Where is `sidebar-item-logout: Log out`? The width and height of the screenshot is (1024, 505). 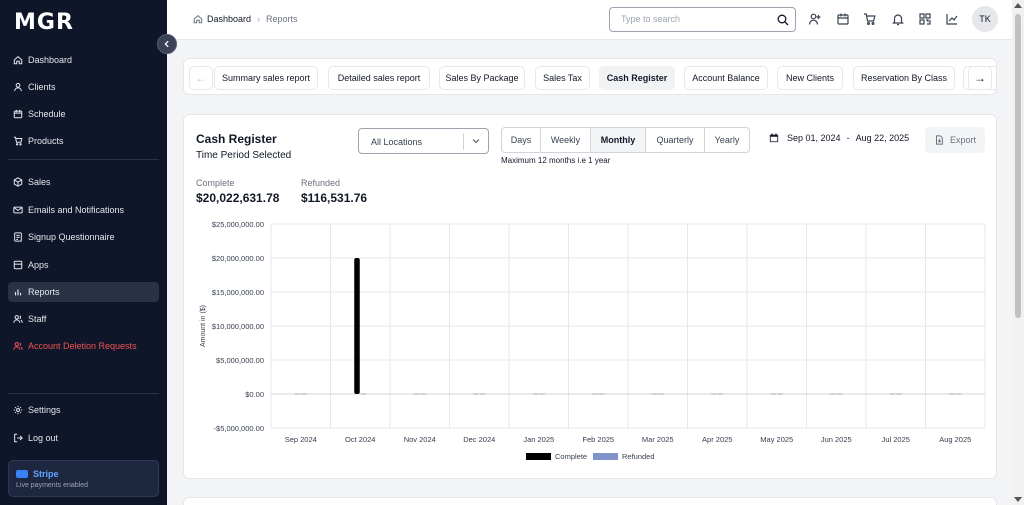
sidebar-item-logout: Log out is located at coordinates (83, 438).